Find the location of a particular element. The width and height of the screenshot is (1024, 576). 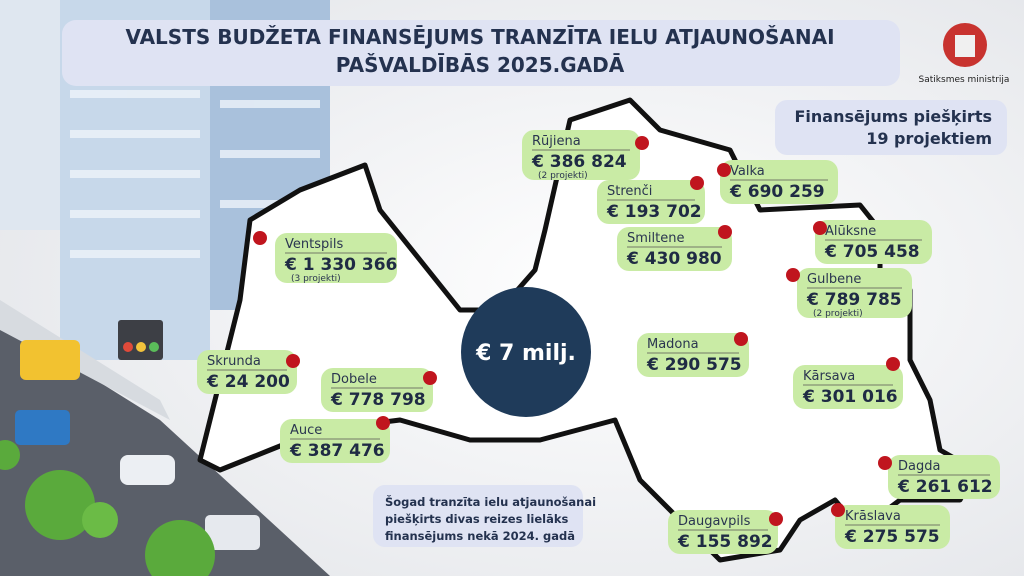

total-circle is located at coordinates (526, 352).